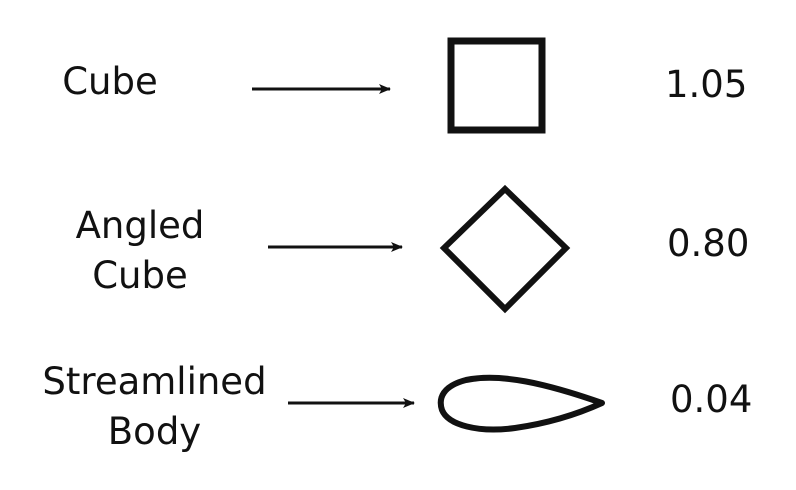 Image resolution: width=796 pixels, height=490 pixels. I want to click on label-cube-line-1: Cube, so click(110, 81).